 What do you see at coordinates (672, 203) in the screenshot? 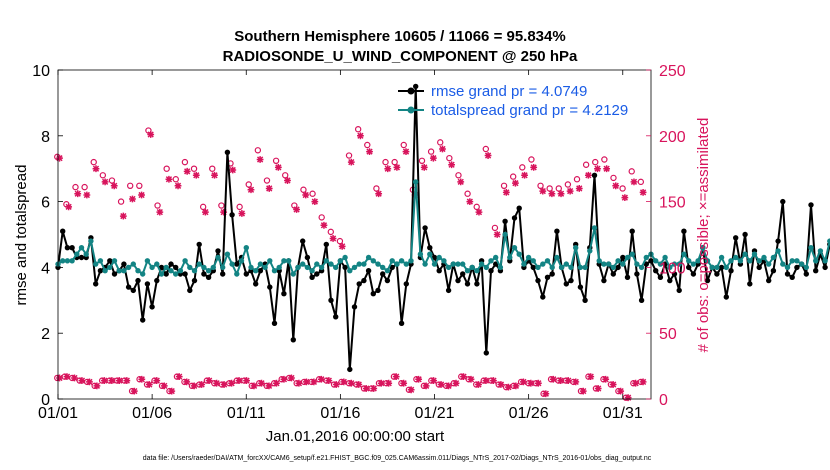
I see `y-right-tick-label: 150` at bounding box center [672, 203].